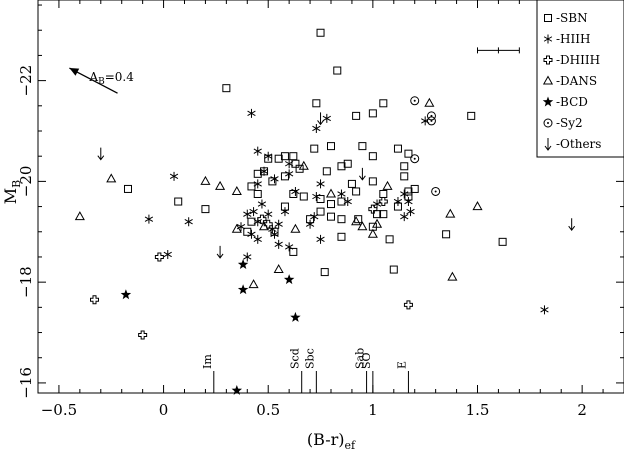  What do you see at coordinates (164, 410) in the screenshot?
I see `x-tick-label: 0` at bounding box center [164, 410].